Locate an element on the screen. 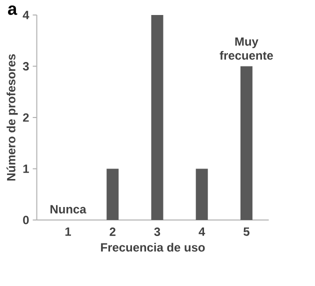  y-tick-label: 2 is located at coordinates (26, 117).